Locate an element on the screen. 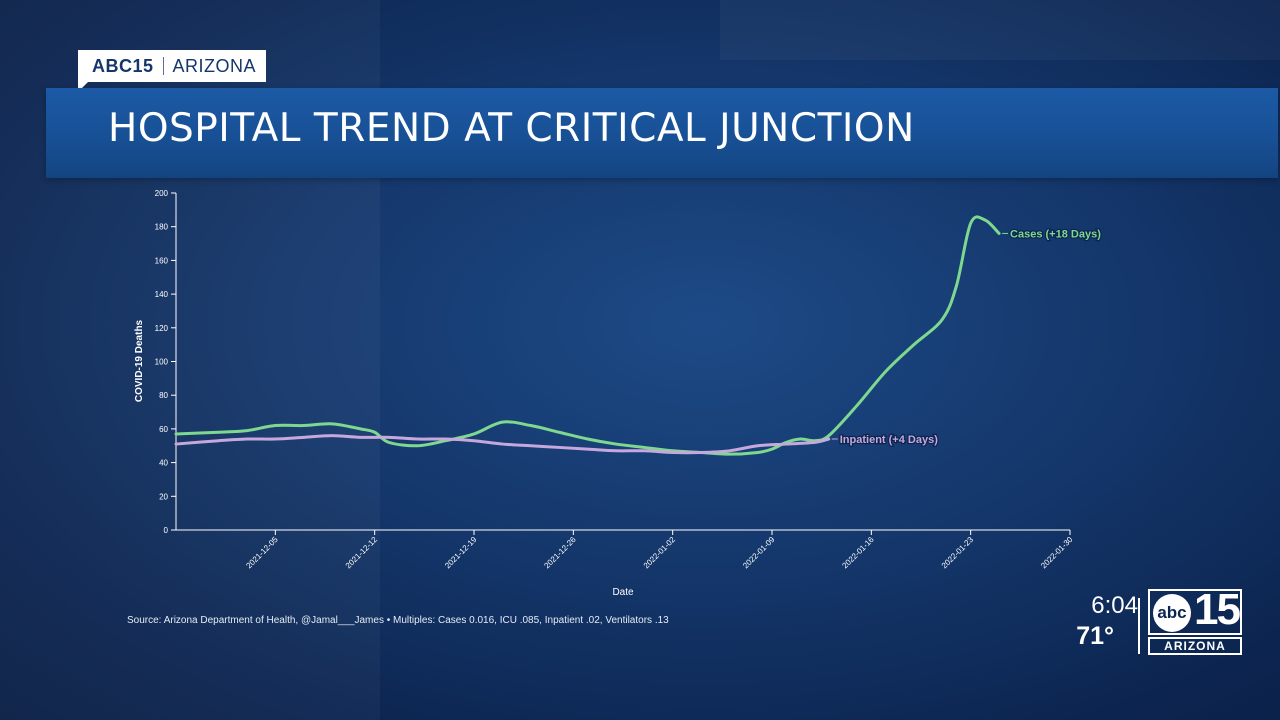 The width and height of the screenshot is (1280, 720). x-tick-label: 2021-12-19 is located at coordinates (461, 553).